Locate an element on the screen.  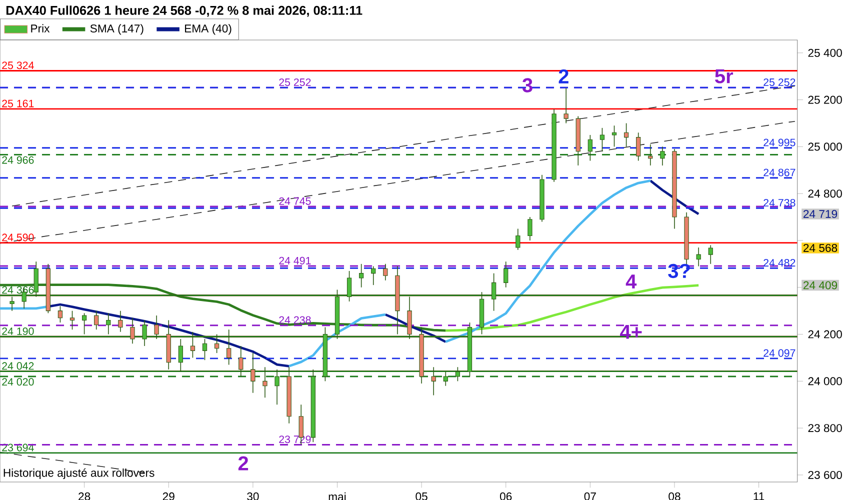
ref-line-label: 24 590 is located at coordinates (18, 238).